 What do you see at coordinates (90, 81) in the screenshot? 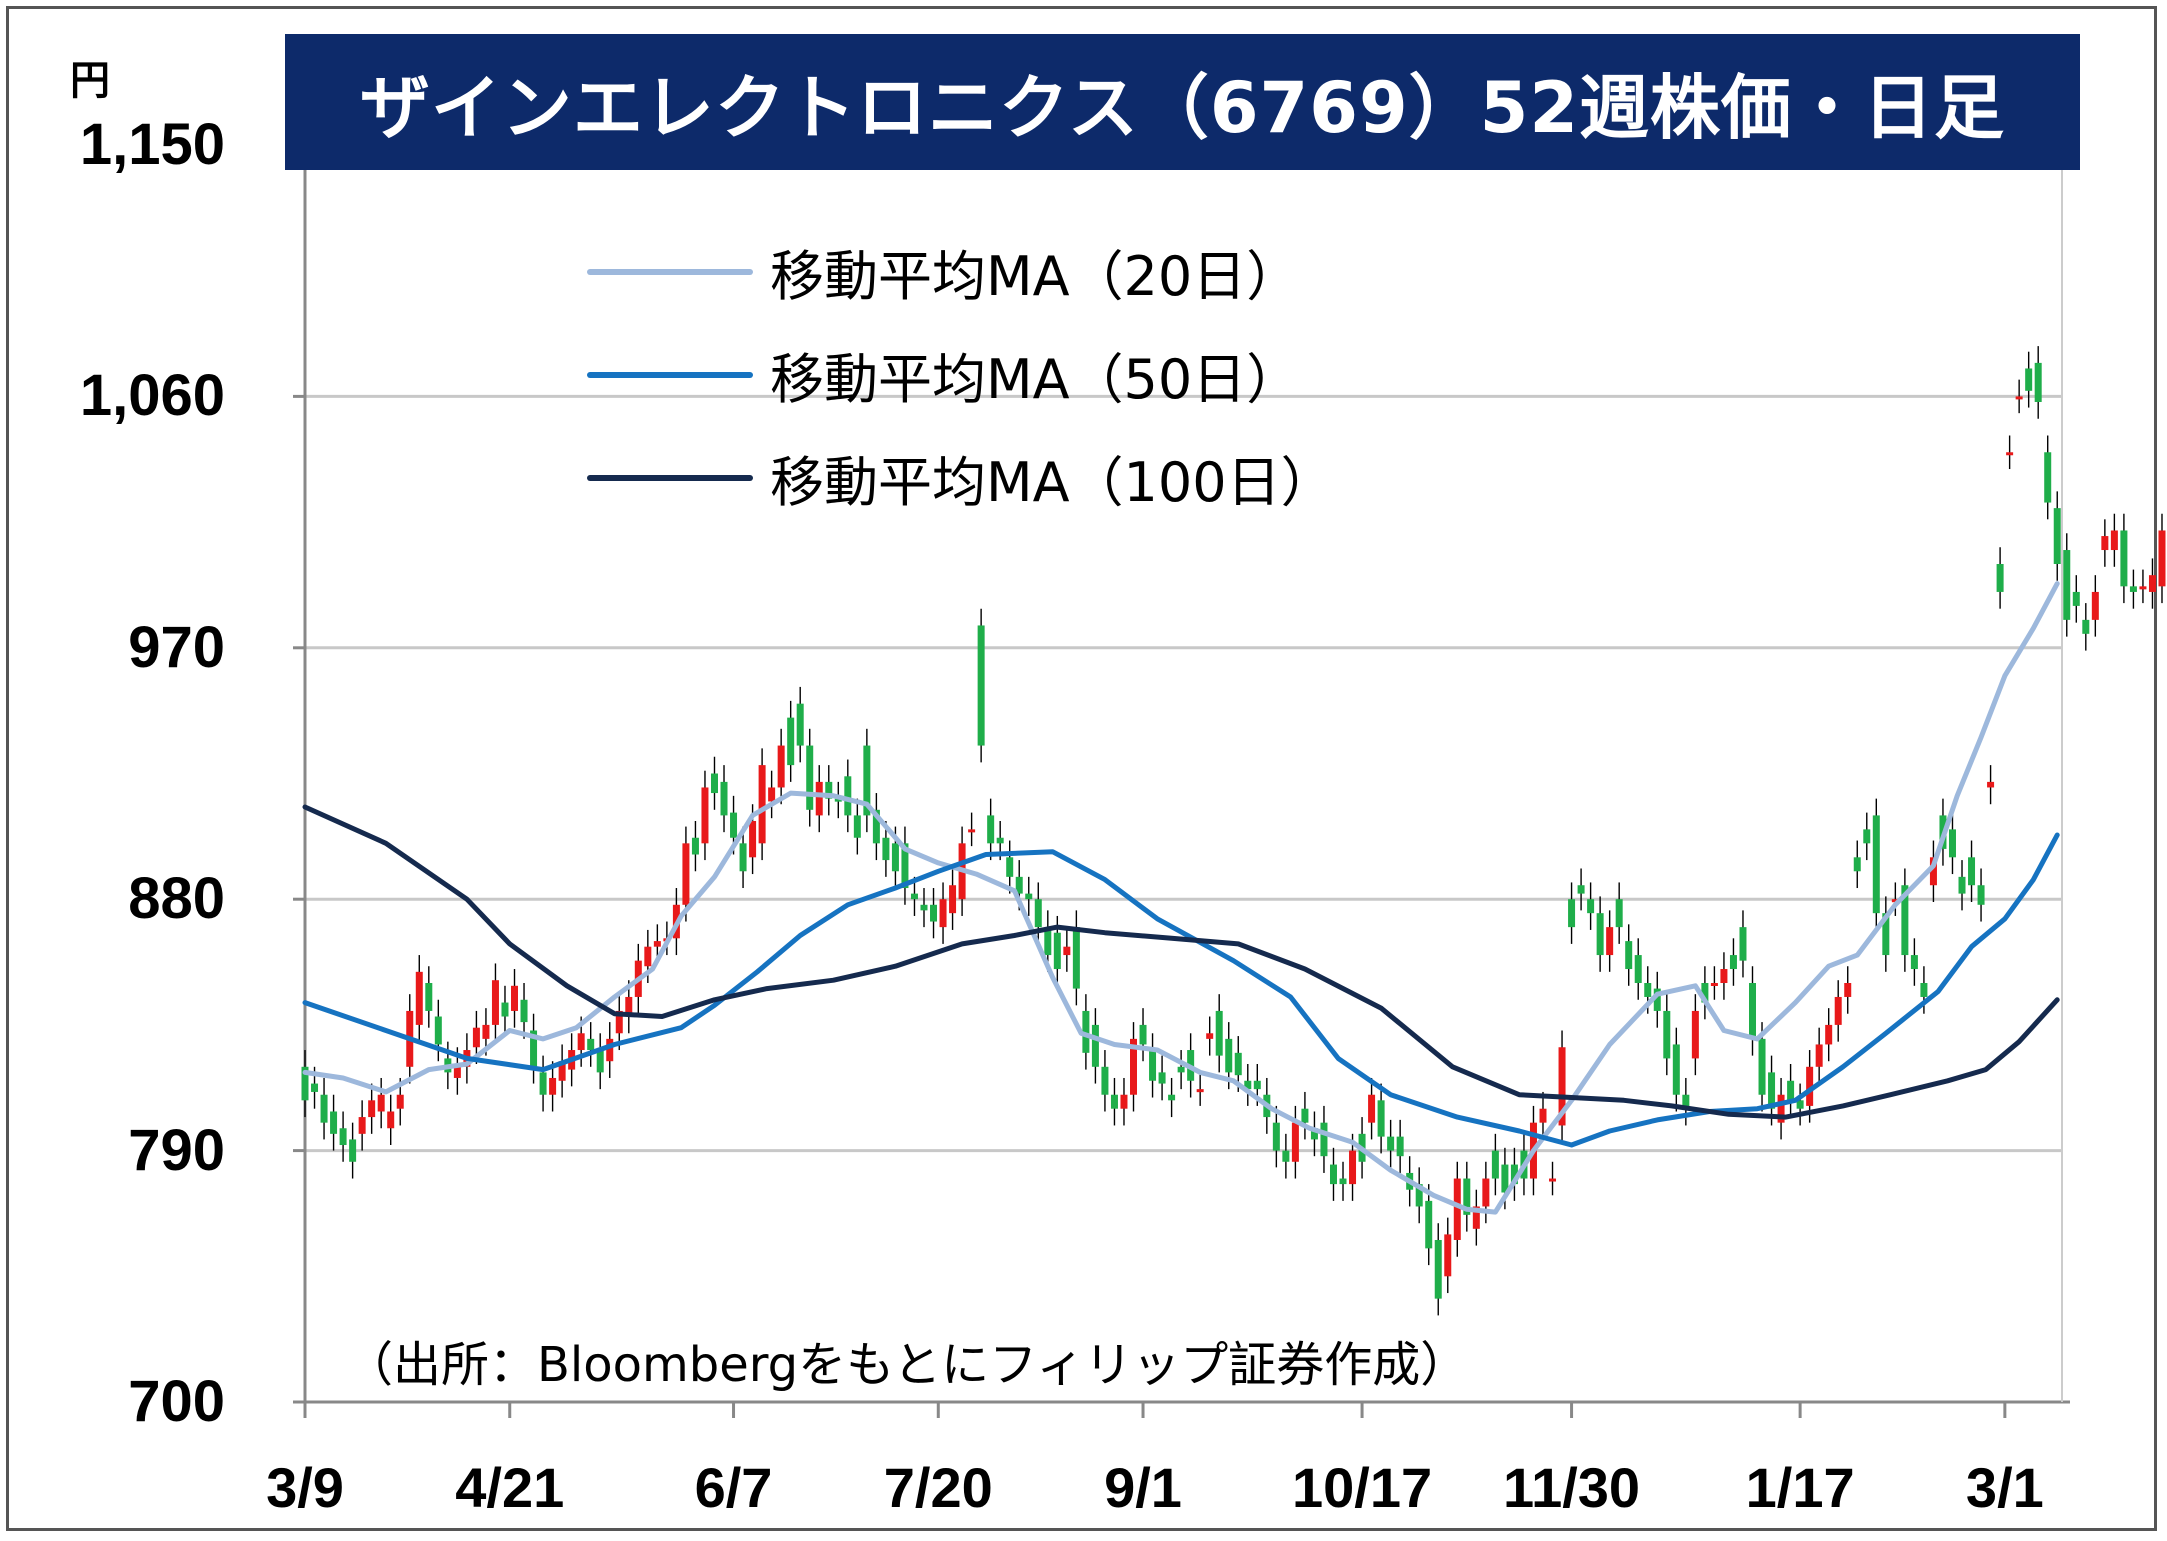
I see `y-axis-unit: 円` at bounding box center [90, 81].